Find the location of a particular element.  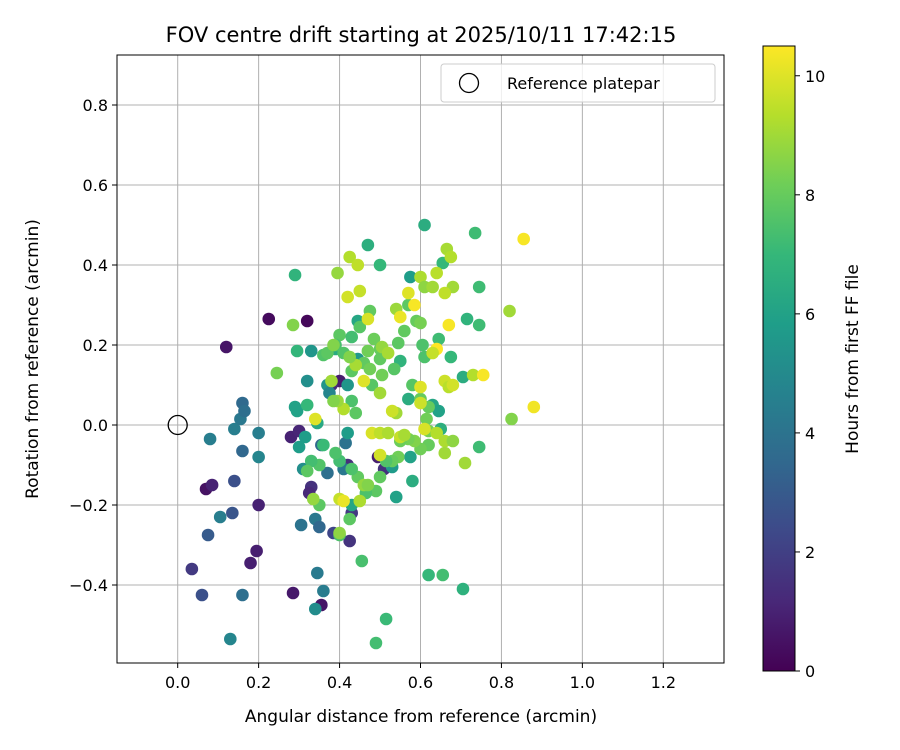

y-axis-label: Rotation from reference (arcmin) is located at coordinates (33, 359).